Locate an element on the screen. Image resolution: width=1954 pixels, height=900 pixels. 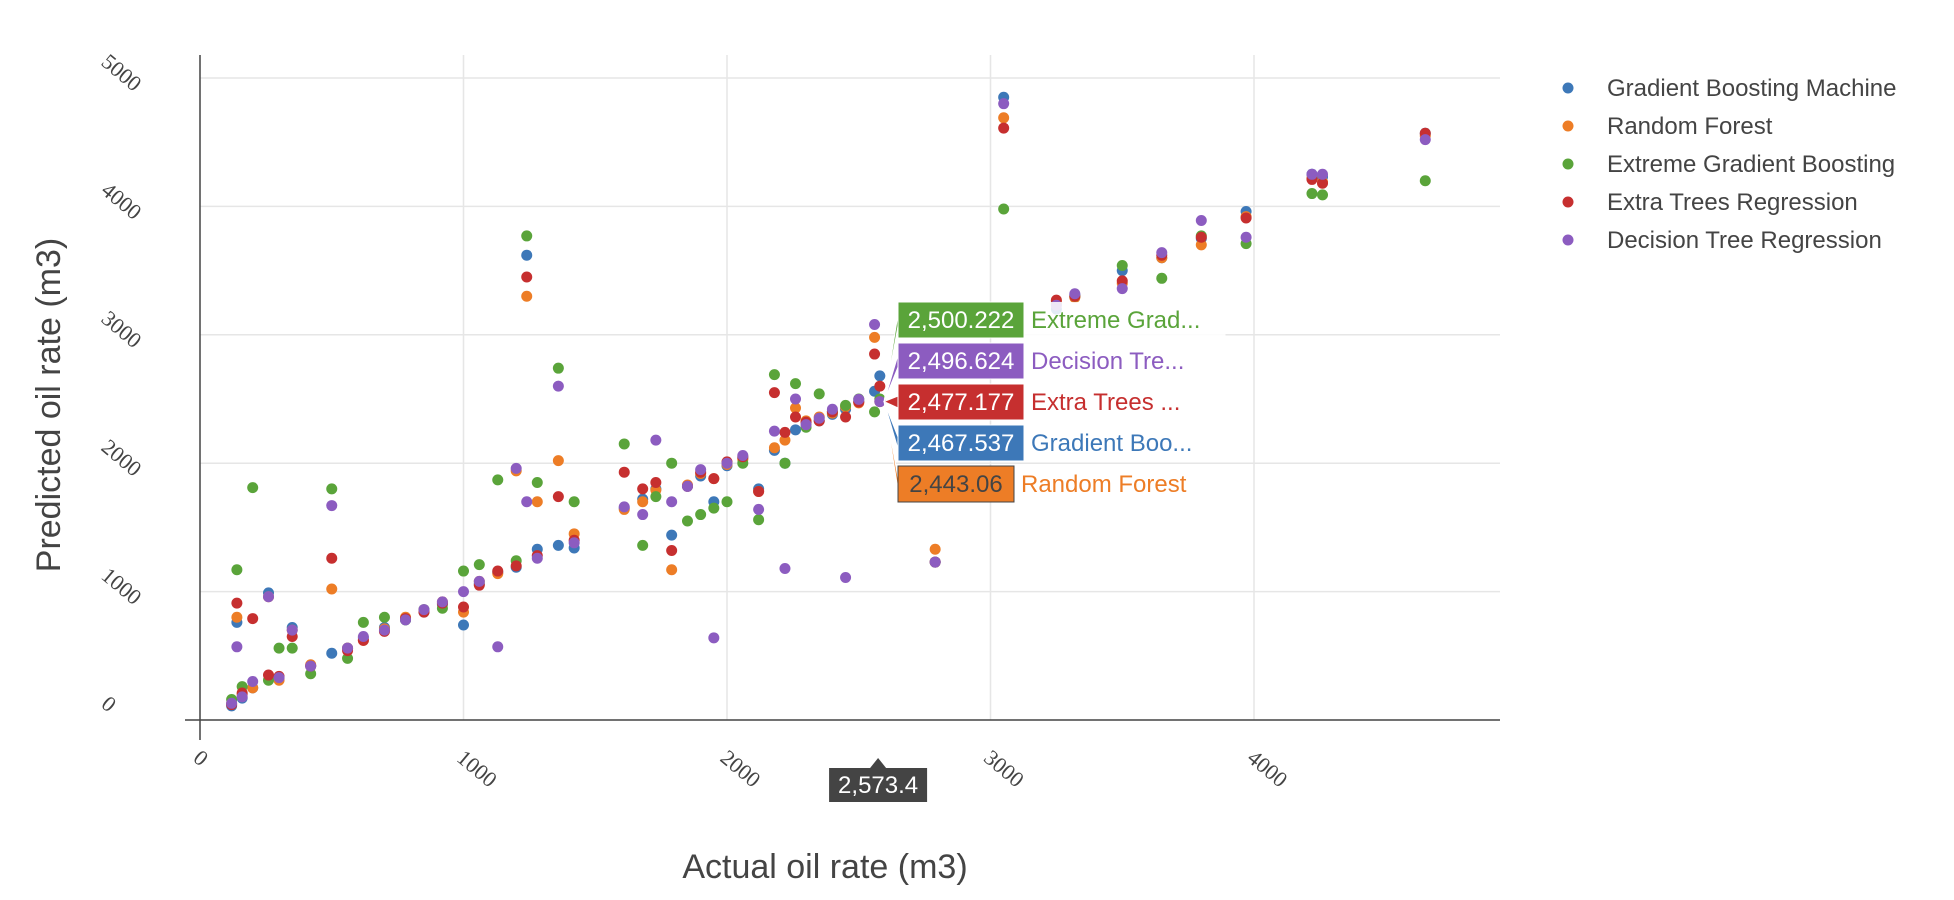
legend-item: Decision Tree Regression is located at coordinates (1722, 240).